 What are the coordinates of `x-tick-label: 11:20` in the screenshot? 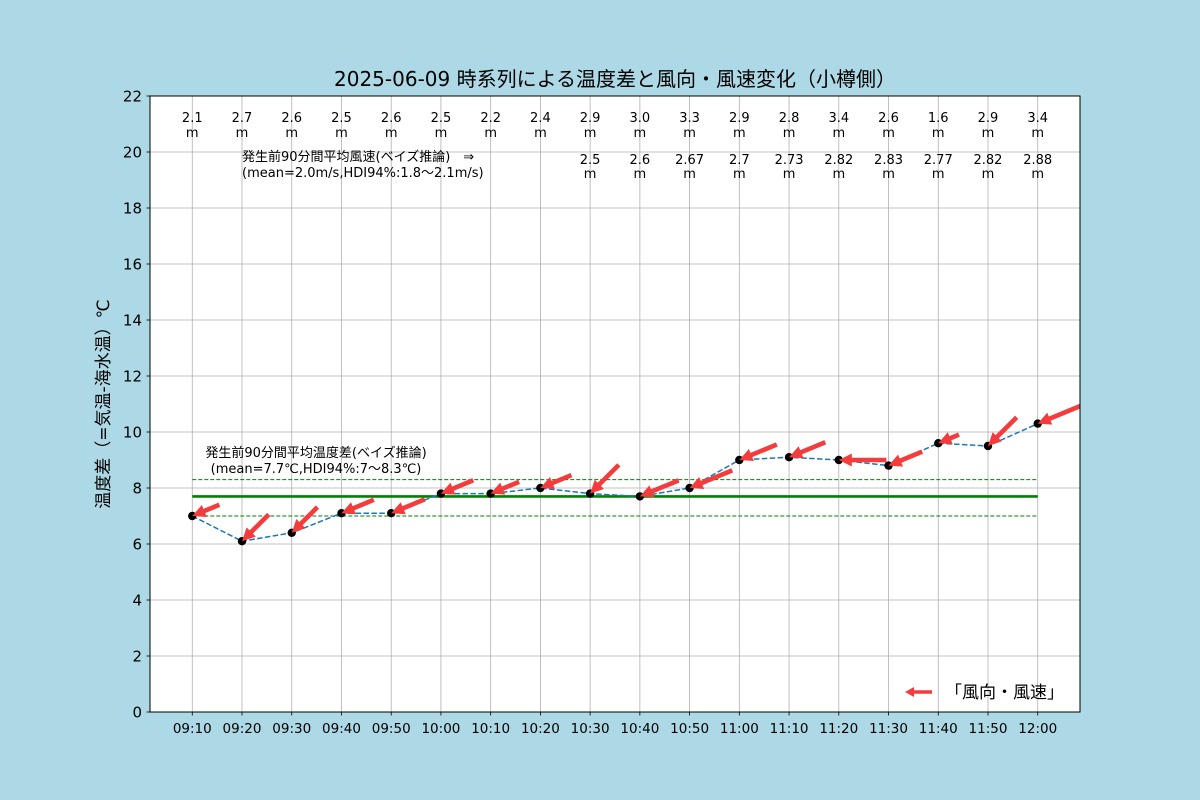 It's located at (838, 729).